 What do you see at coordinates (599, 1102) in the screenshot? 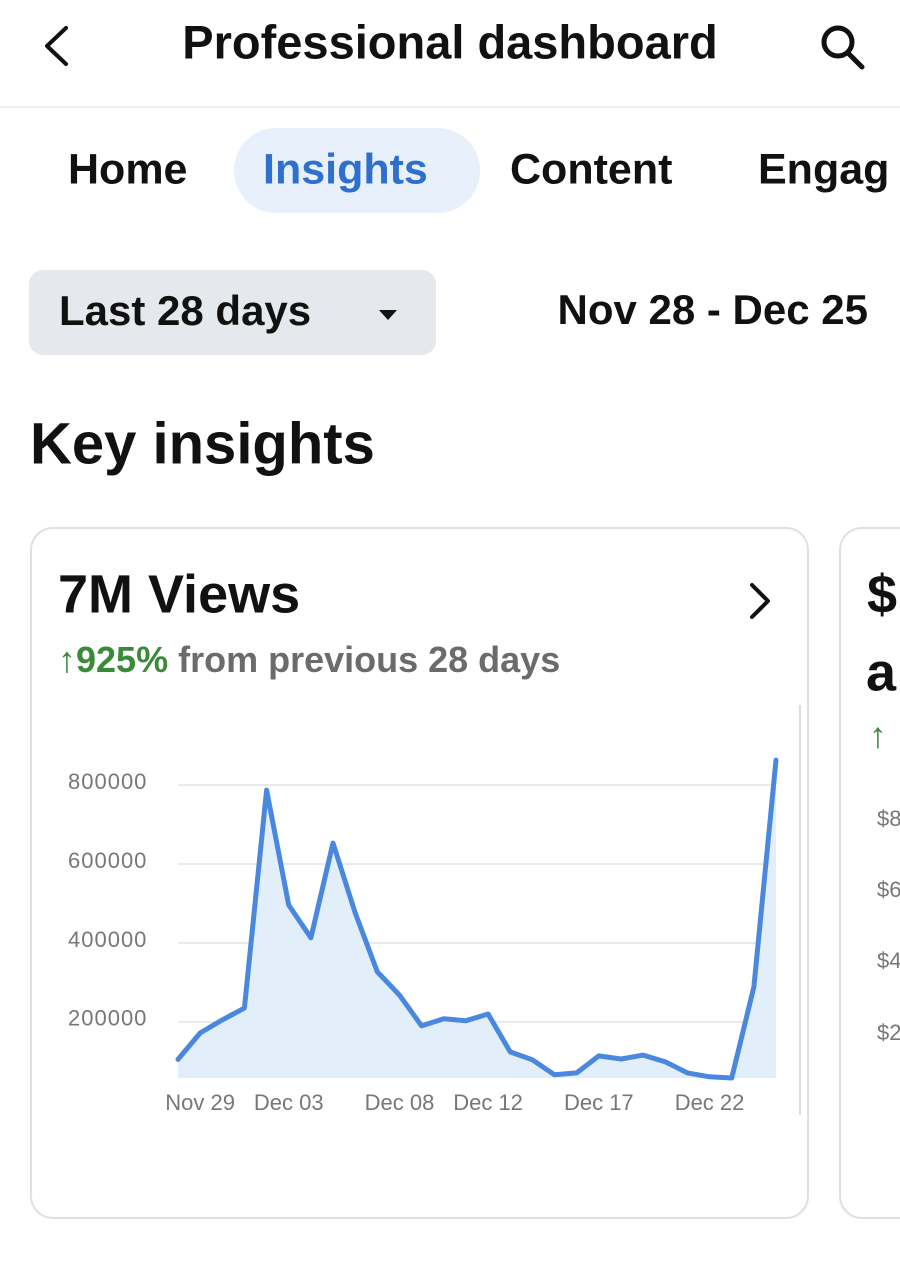
I see `x-tick-label: Dec 17` at bounding box center [599, 1102].